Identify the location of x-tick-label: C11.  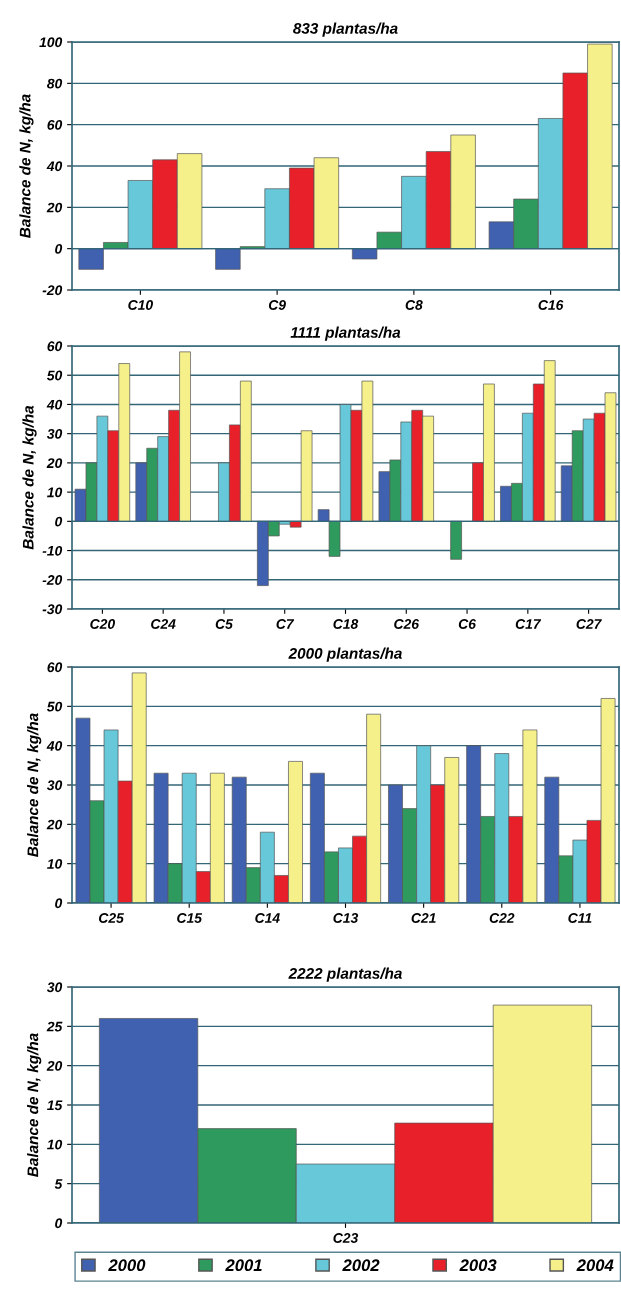
(580, 918).